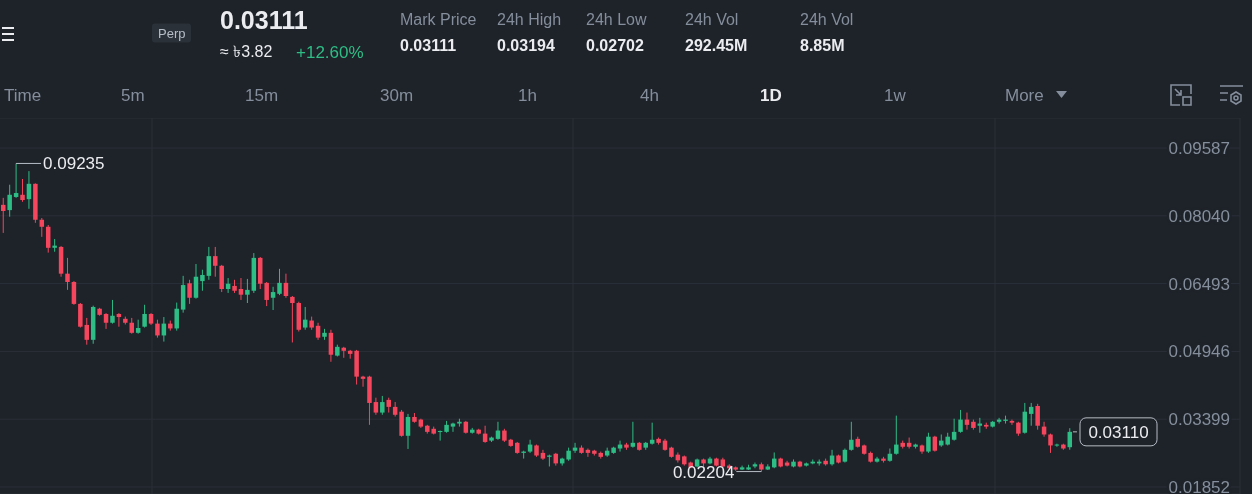  What do you see at coordinates (133, 95) in the screenshot?
I see `text: 5m` at bounding box center [133, 95].